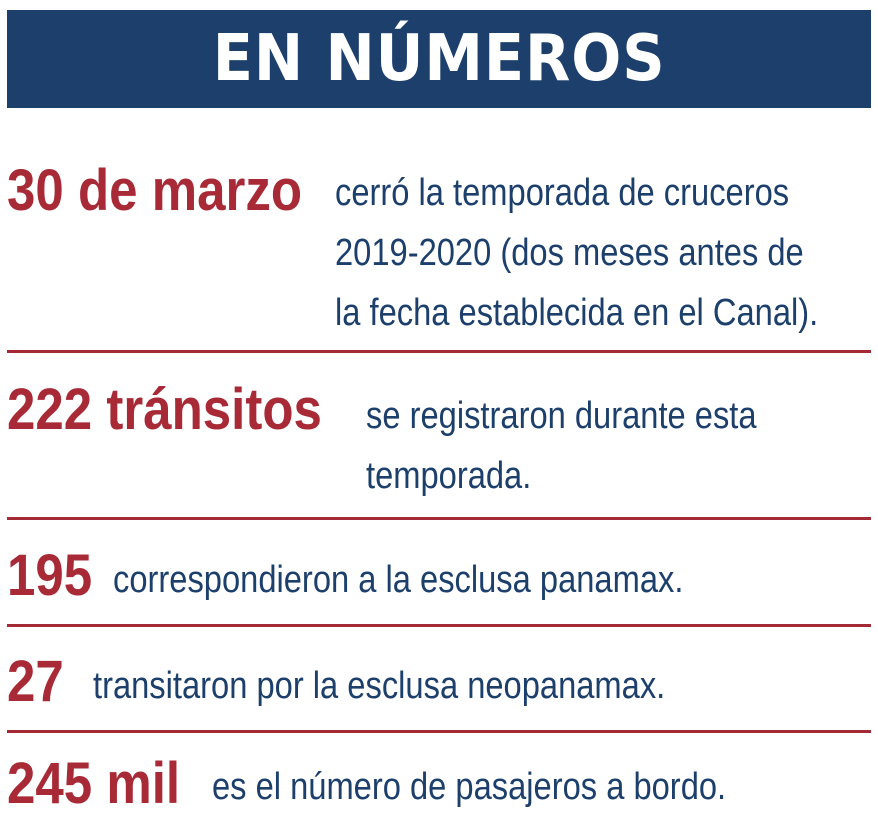  Describe the element at coordinates (155, 190) in the screenshot. I see `fact-figure-1: 30 de marzo` at that location.